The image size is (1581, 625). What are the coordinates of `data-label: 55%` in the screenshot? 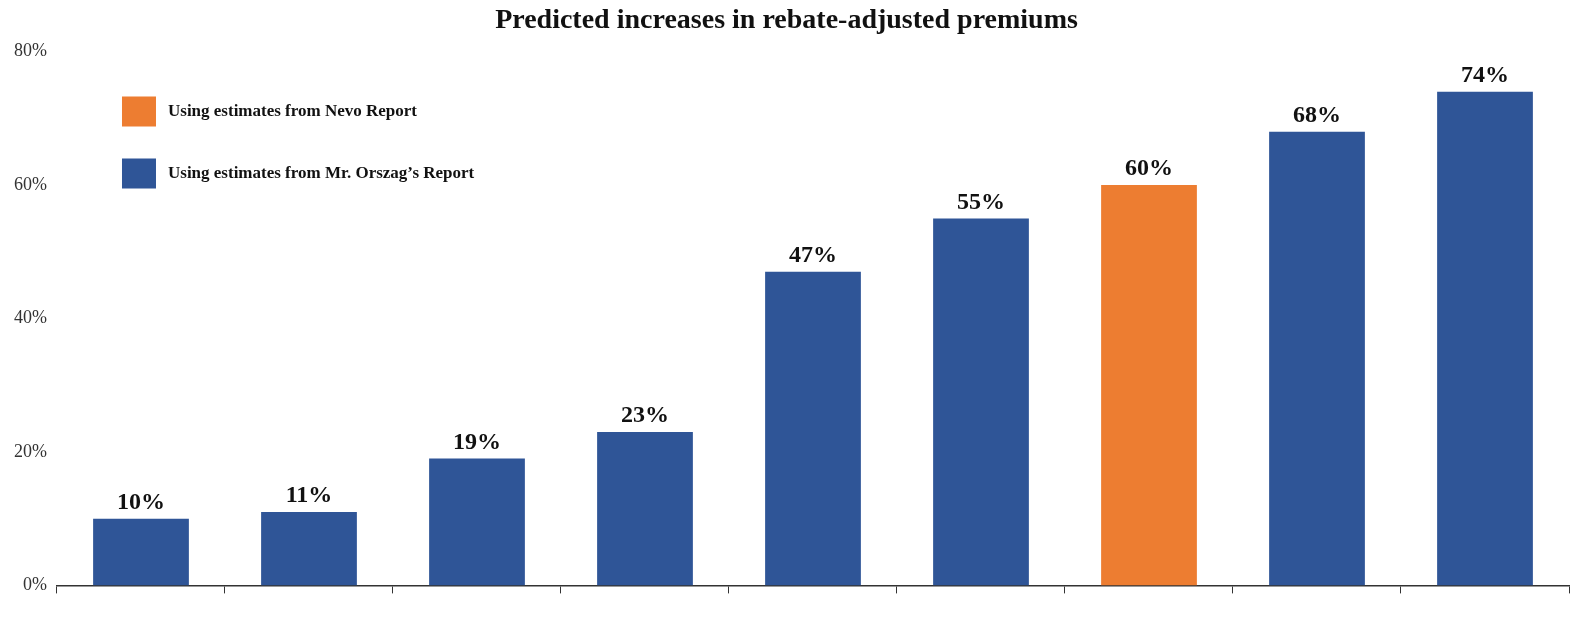 It's located at (981, 200).